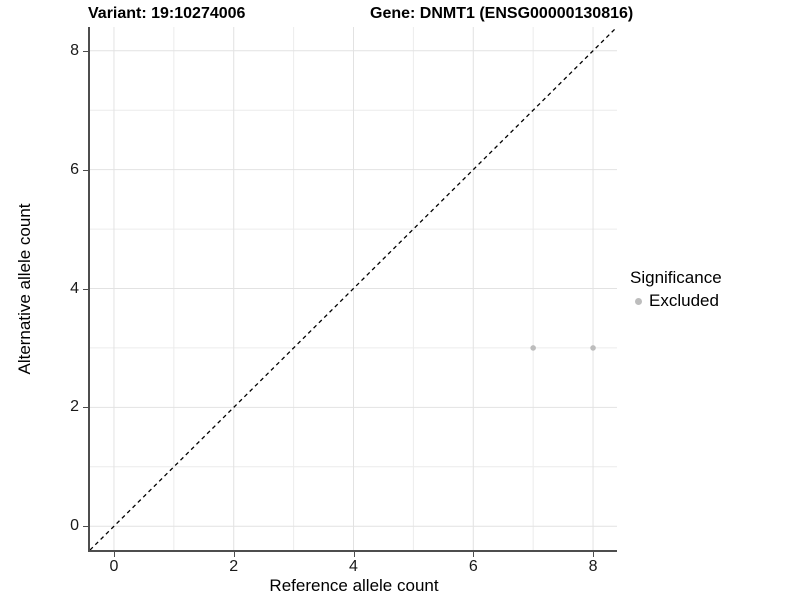  What do you see at coordinates (593, 566) in the screenshot?
I see `x-tick-label: 8` at bounding box center [593, 566].